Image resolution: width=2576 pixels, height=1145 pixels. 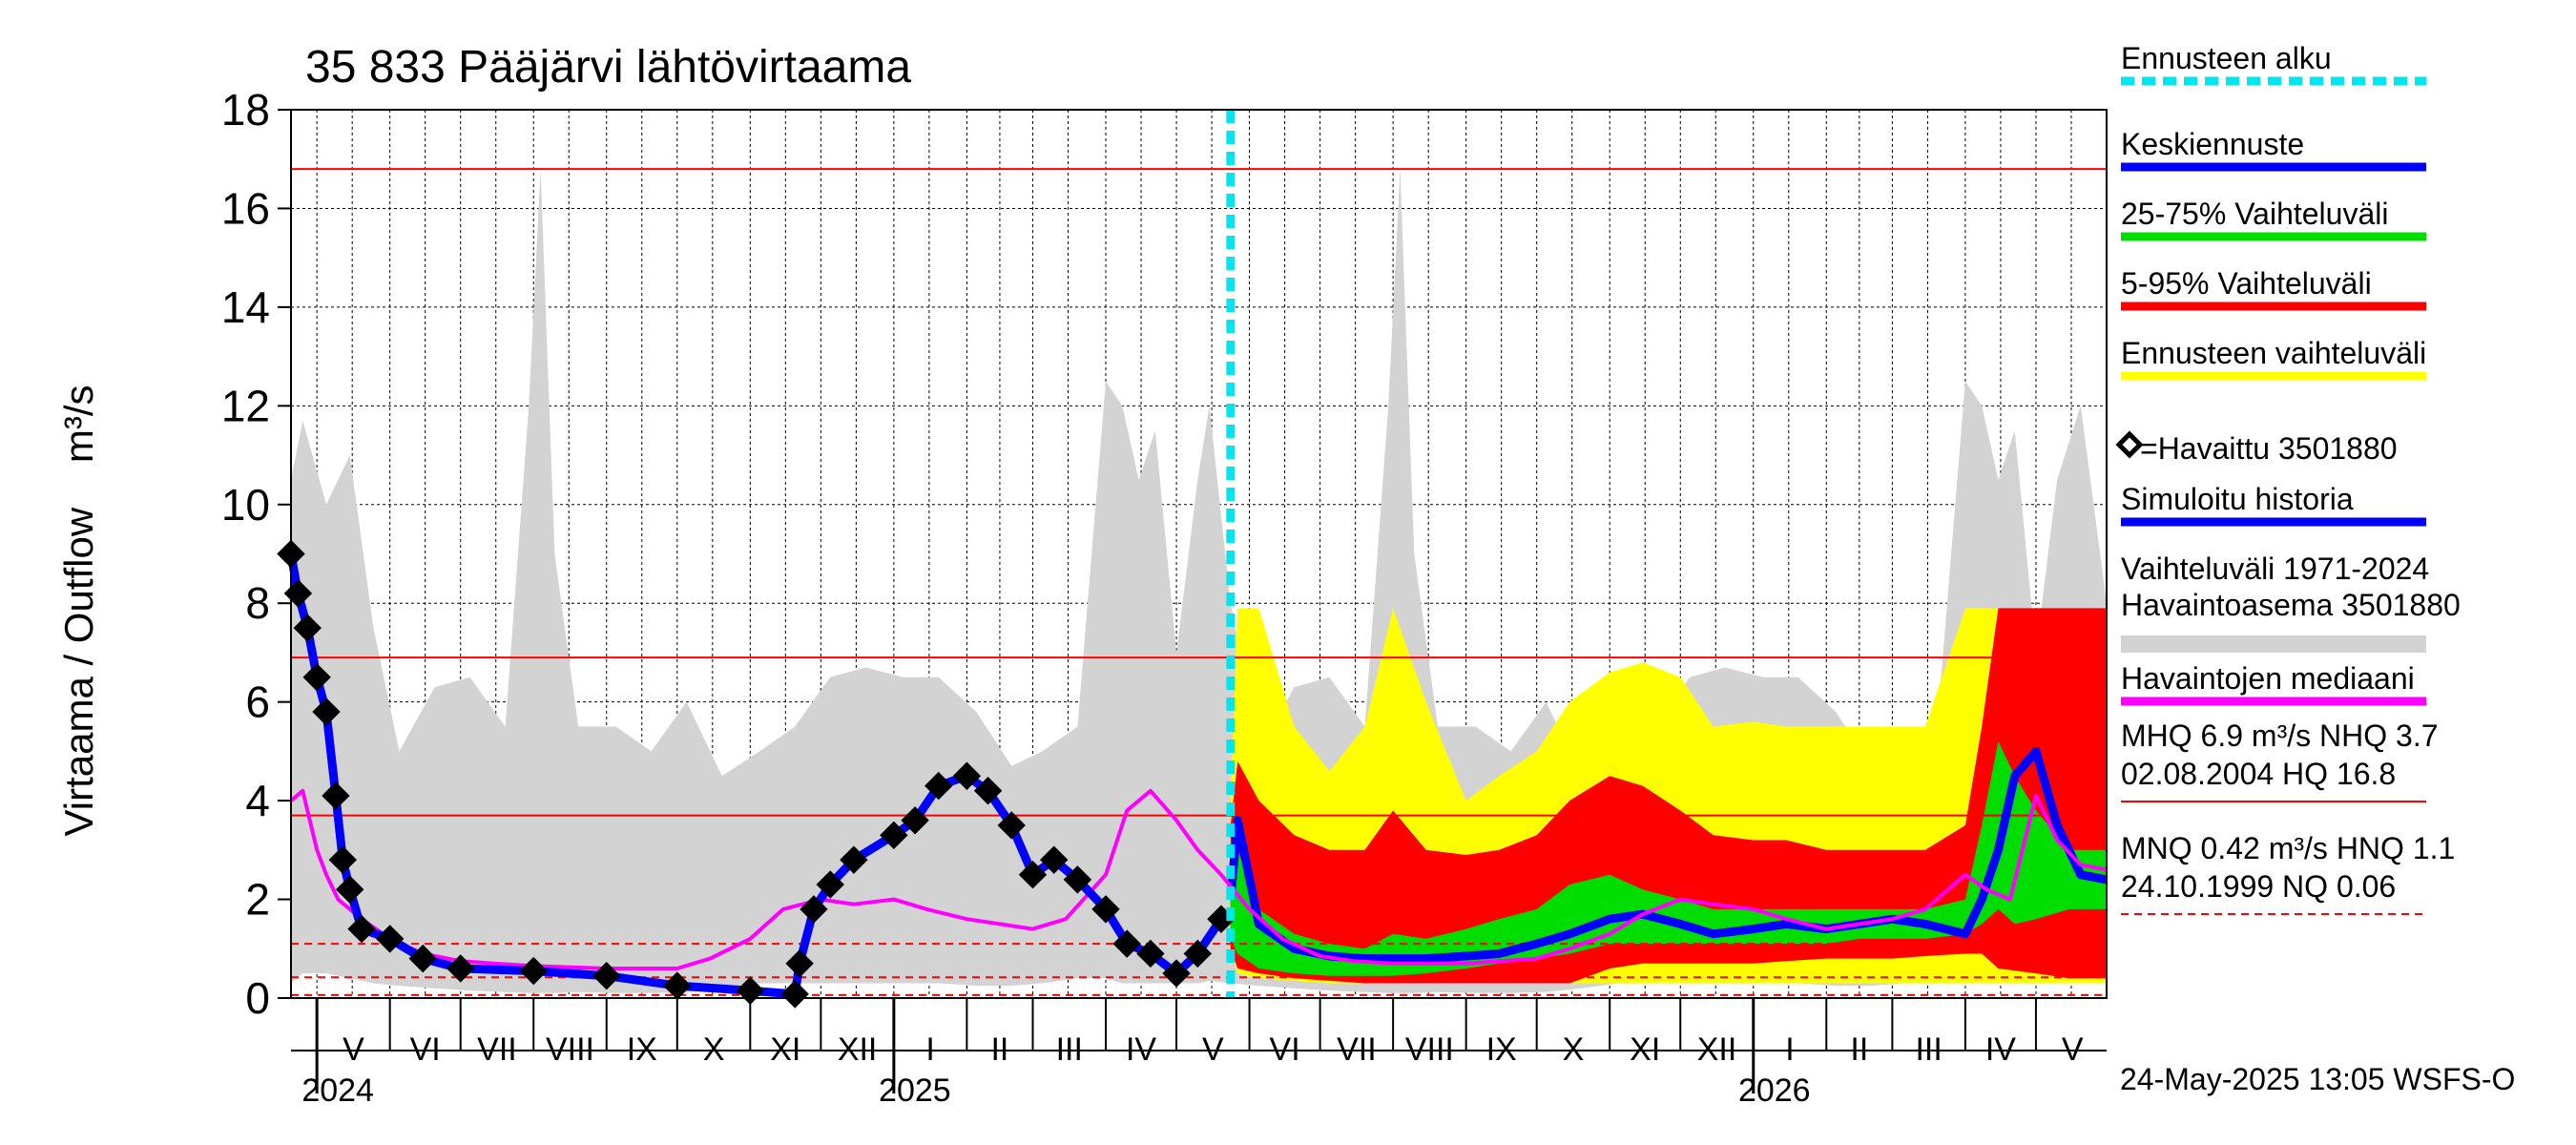 I want to click on x-year-label: 2026, so click(x=1774, y=1090).